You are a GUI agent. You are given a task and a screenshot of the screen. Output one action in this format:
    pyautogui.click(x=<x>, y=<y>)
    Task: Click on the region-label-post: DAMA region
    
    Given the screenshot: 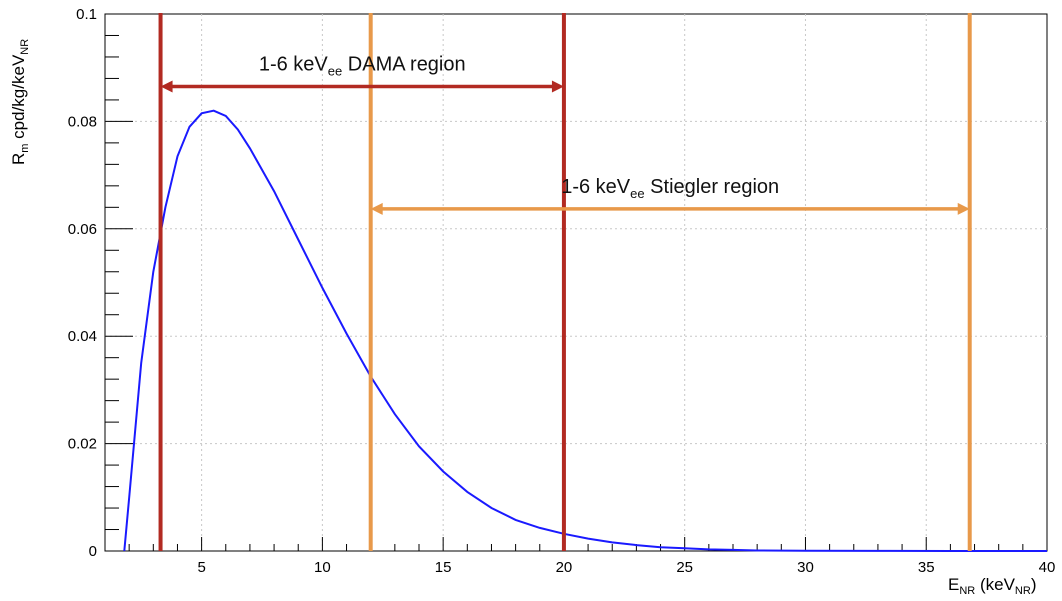 What is the action you would take?
    pyautogui.click(x=403, y=64)
    